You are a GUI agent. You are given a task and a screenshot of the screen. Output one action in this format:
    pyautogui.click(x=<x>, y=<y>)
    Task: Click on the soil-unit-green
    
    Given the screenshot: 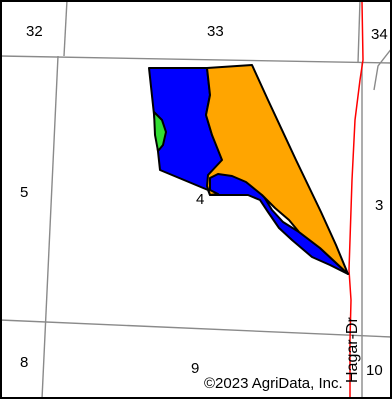 What is the action you would take?
    pyautogui.click(x=160, y=131)
    